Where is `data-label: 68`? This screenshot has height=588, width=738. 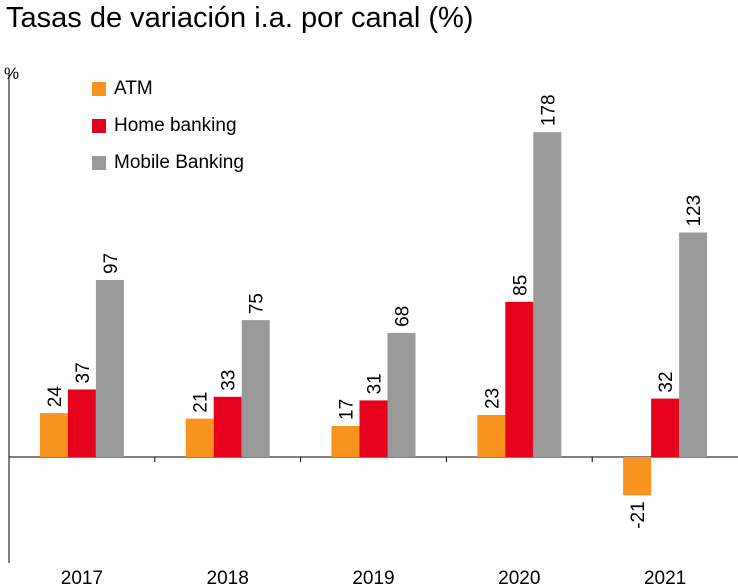
data-label: 68 is located at coordinates (403, 316).